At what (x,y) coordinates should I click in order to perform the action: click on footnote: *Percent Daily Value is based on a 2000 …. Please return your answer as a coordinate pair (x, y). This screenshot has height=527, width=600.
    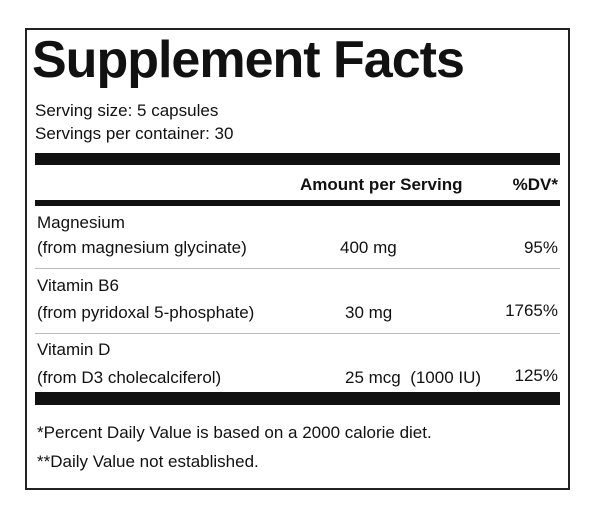
    Looking at the image, I should click on (234, 432).